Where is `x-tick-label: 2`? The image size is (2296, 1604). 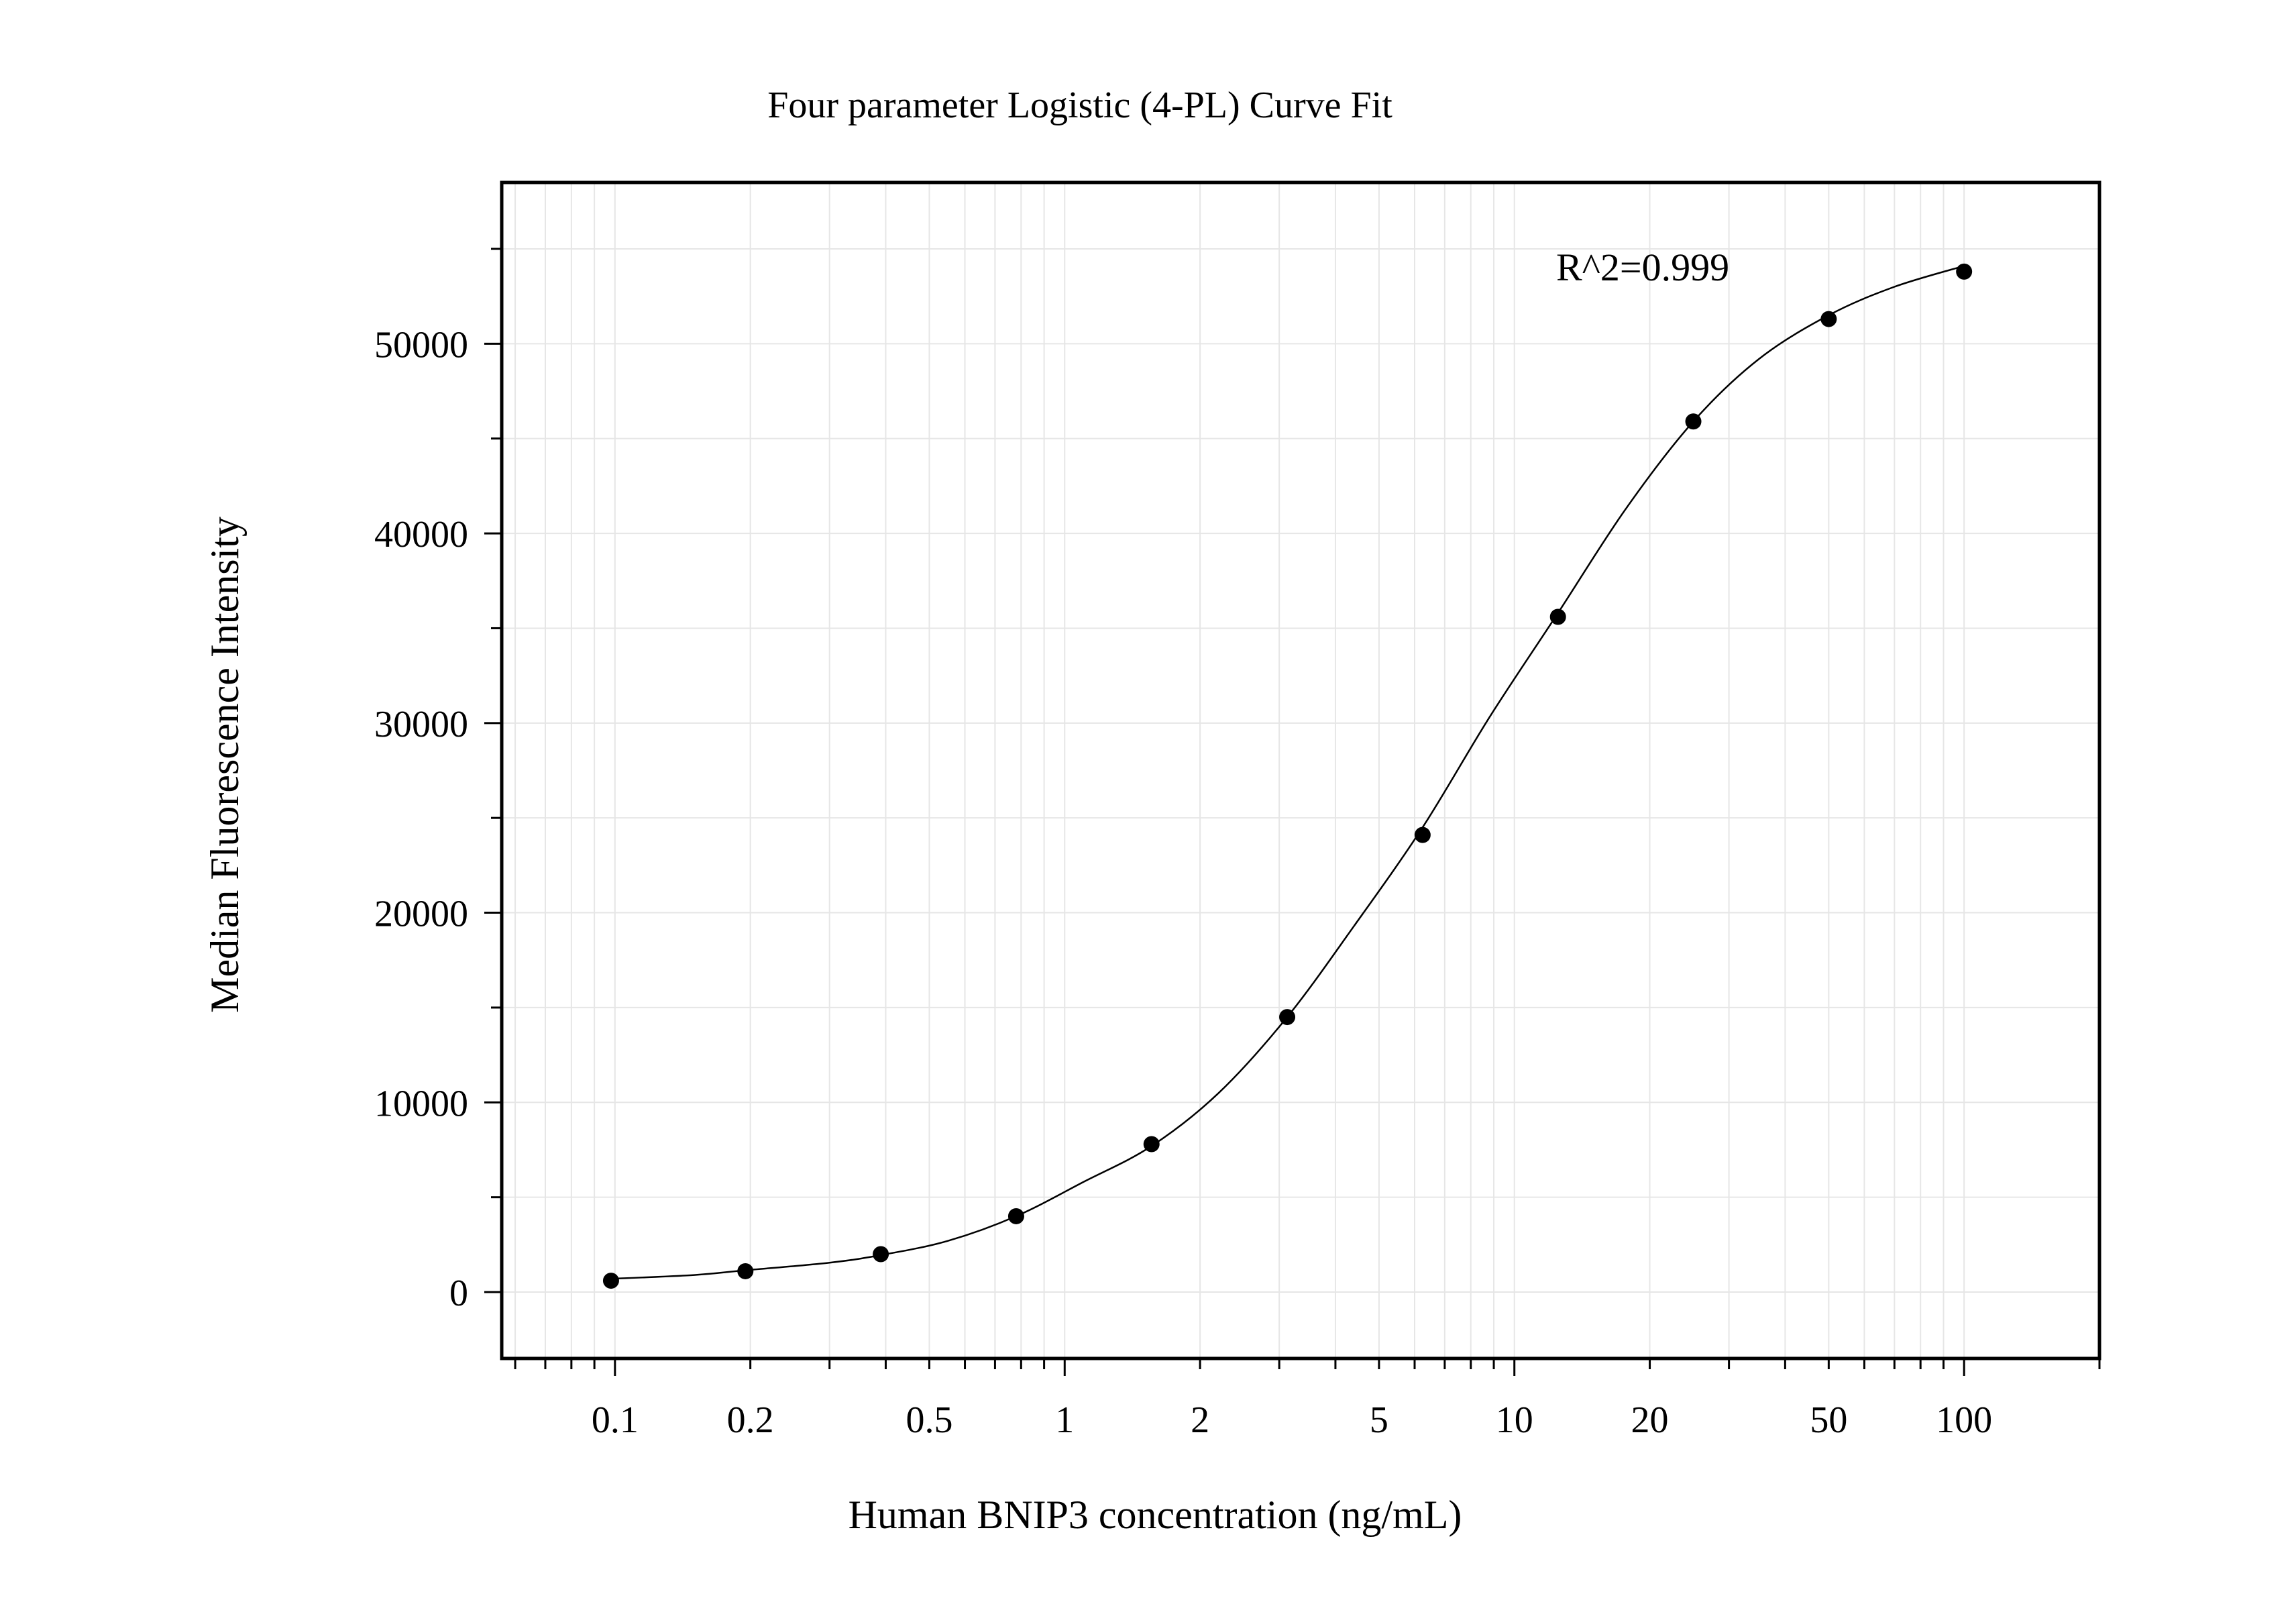 x-tick-label: 2 is located at coordinates (1200, 1420).